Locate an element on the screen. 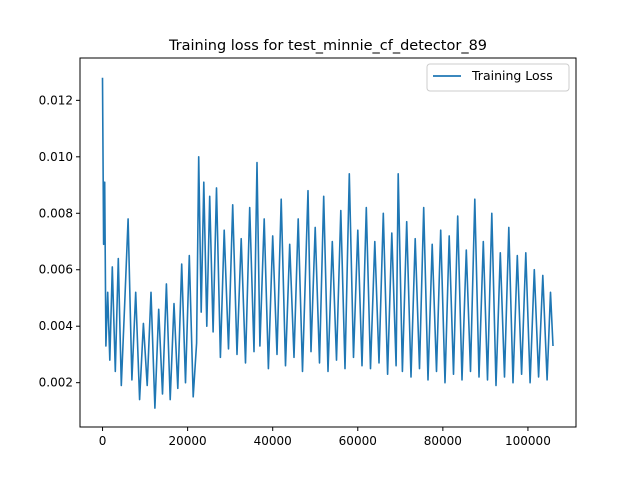 Image resolution: width=640 pixels, height=480 pixels. legend: Training Loss is located at coordinates (498, 77).